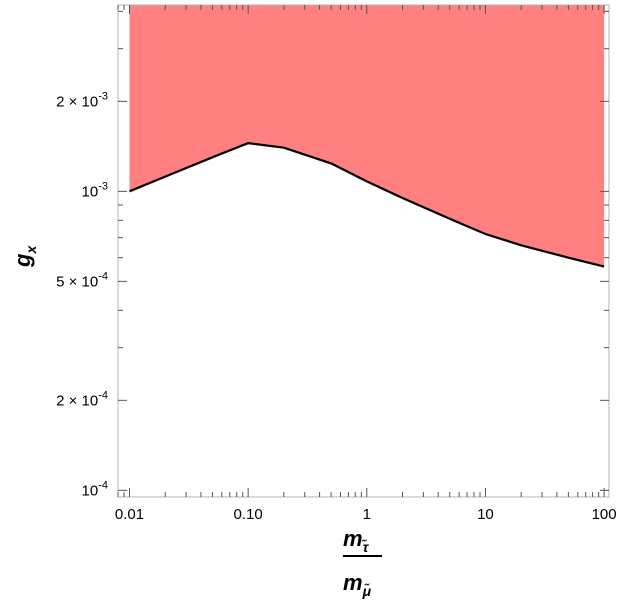  What do you see at coordinates (95, 489) in the screenshot?
I see `y-tick-label: 10⁻⁴` at bounding box center [95, 489].